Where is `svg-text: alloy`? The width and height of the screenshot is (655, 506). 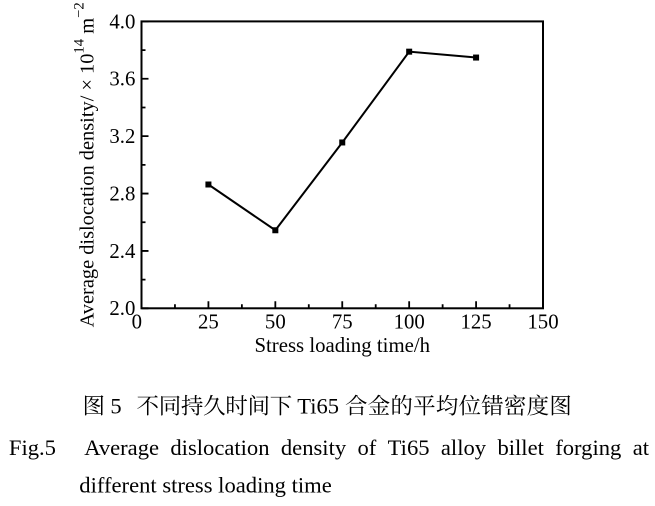
svg-text: alloy is located at coordinates (464, 447).